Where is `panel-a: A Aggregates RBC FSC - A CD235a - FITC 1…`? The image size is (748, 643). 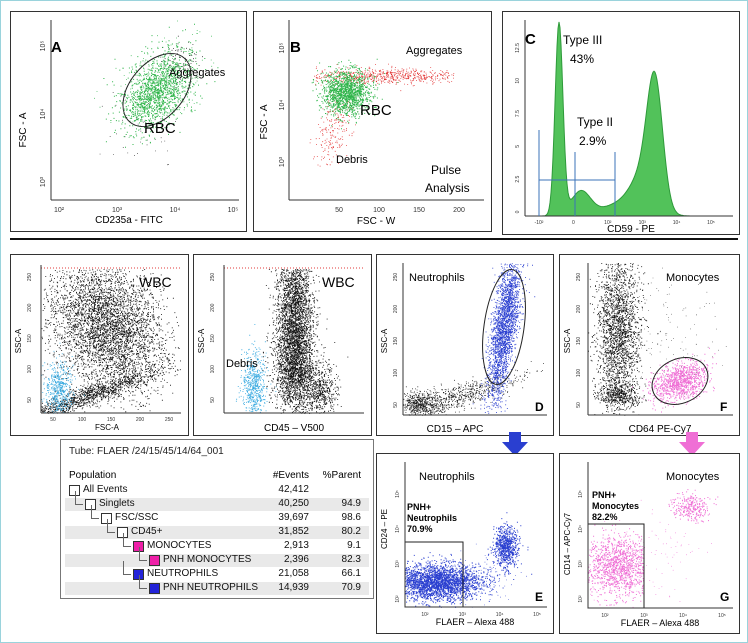 panel-a: A Aggregates RBC FSC - A CD235a - FITC 1… is located at coordinates (128, 121).